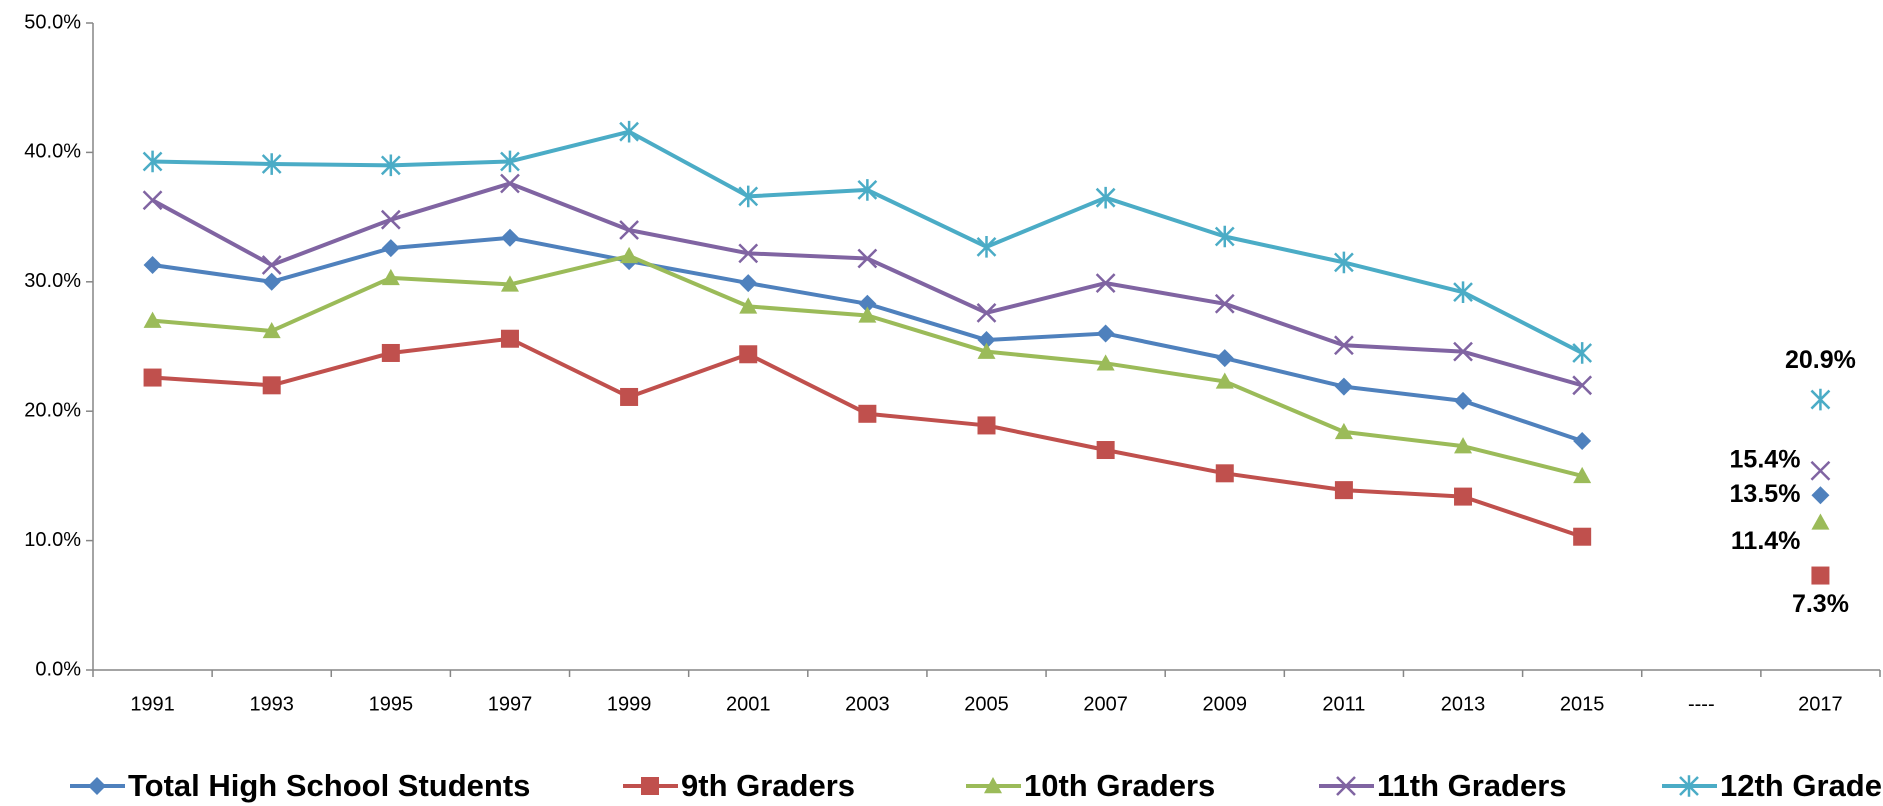 The image size is (1883, 806). What do you see at coordinates (1801, 785) in the screenshot?
I see `legend-label: 12th Graders` at bounding box center [1801, 785].